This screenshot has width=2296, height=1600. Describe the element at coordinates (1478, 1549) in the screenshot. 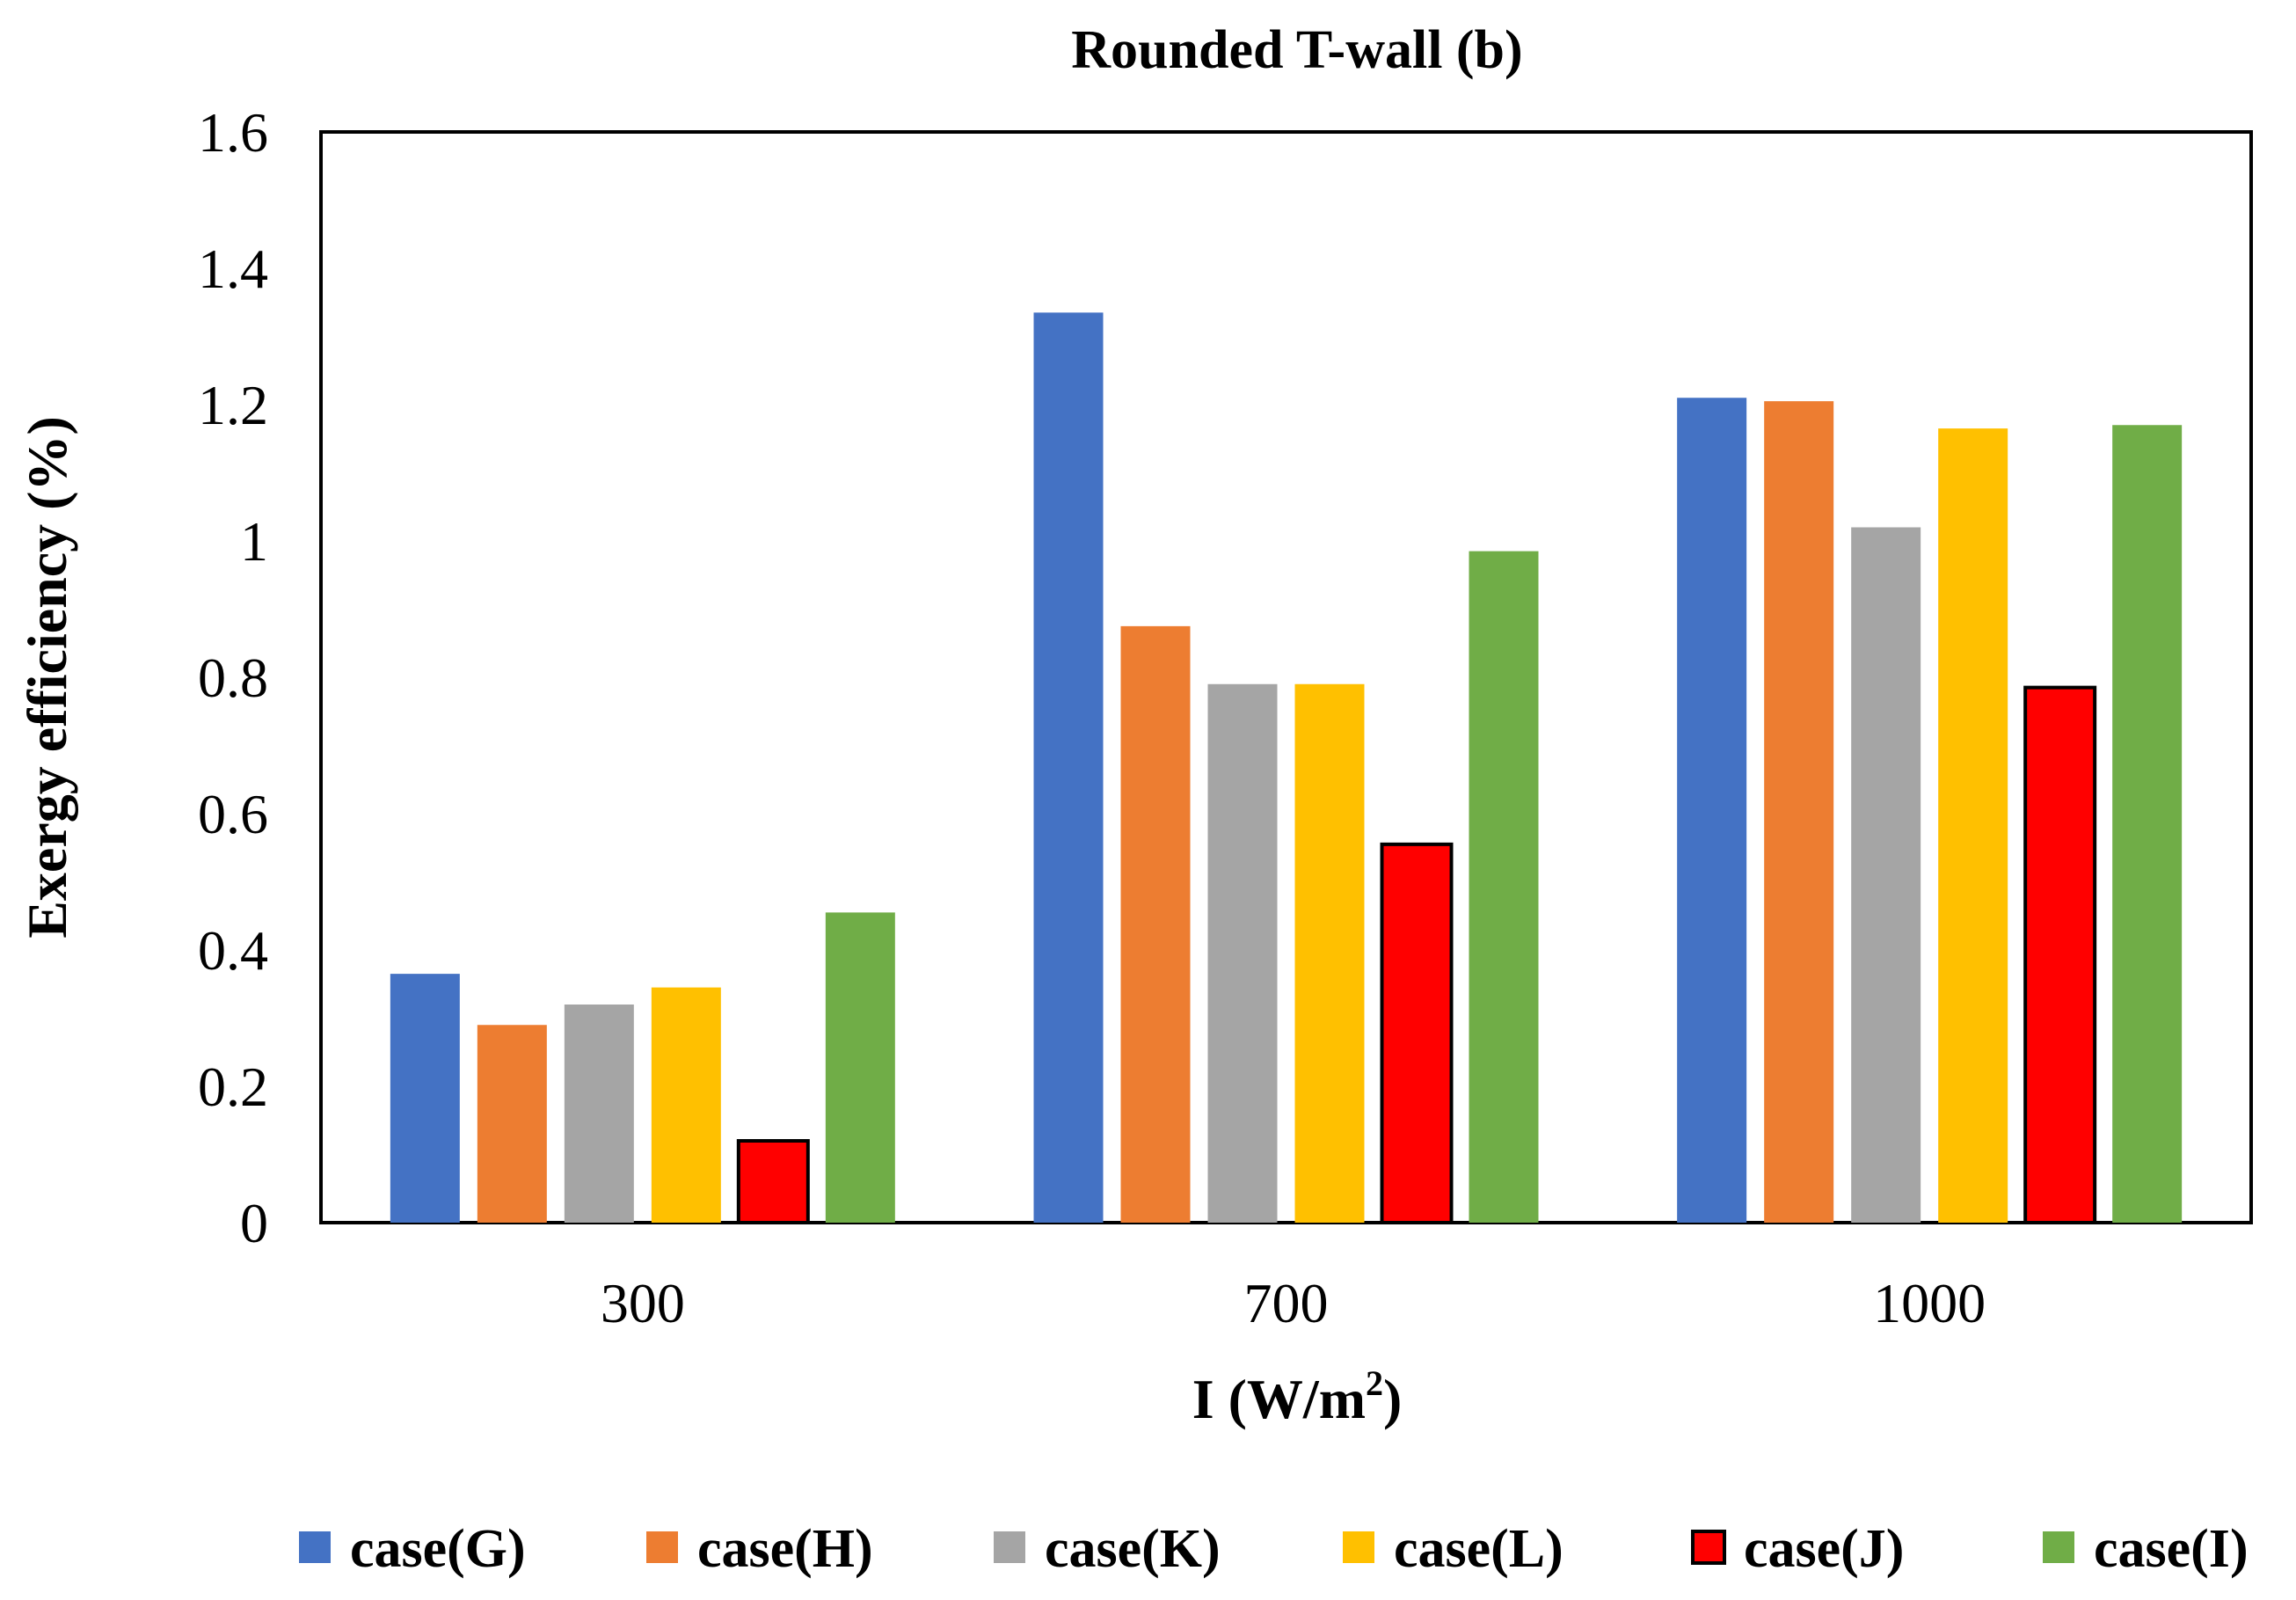

I see `legend-label: case(L)` at that location.